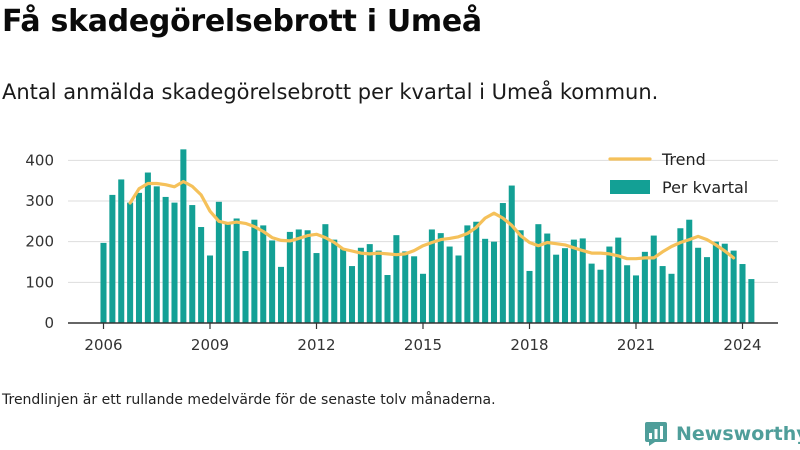  I want to click on x-tick-label: 2015, so click(423, 345).